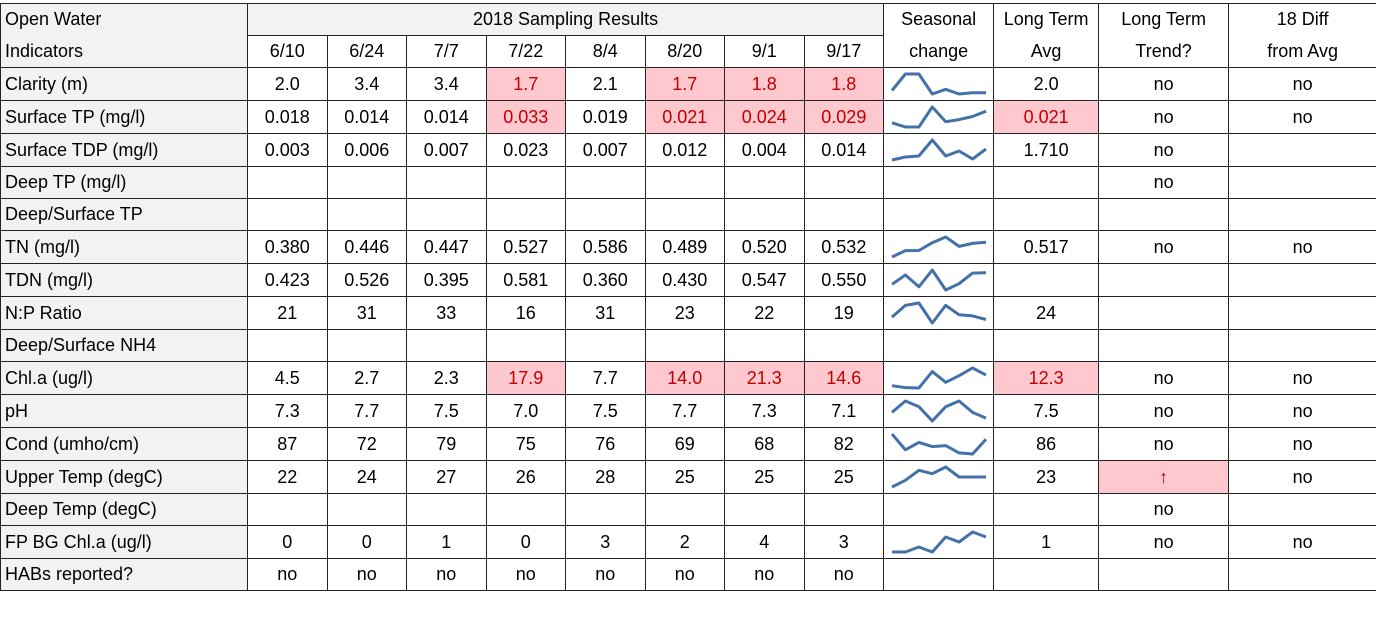  What do you see at coordinates (1046, 247) in the screenshot?
I see `avg-cell: 0.517` at bounding box center [1046, 247].